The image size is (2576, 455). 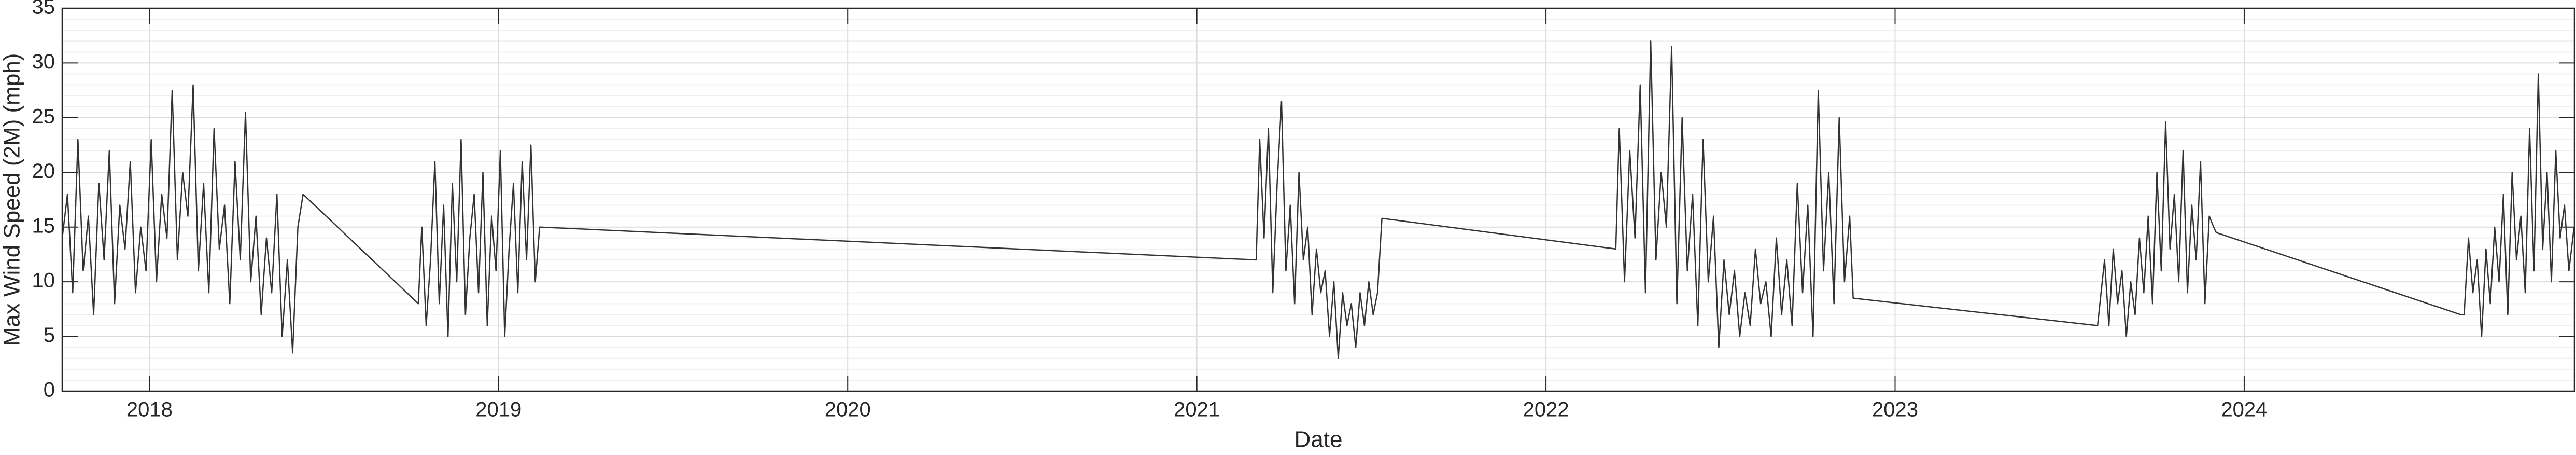 I want to click on y-tick-label: 20, so click(x=43, y=172).